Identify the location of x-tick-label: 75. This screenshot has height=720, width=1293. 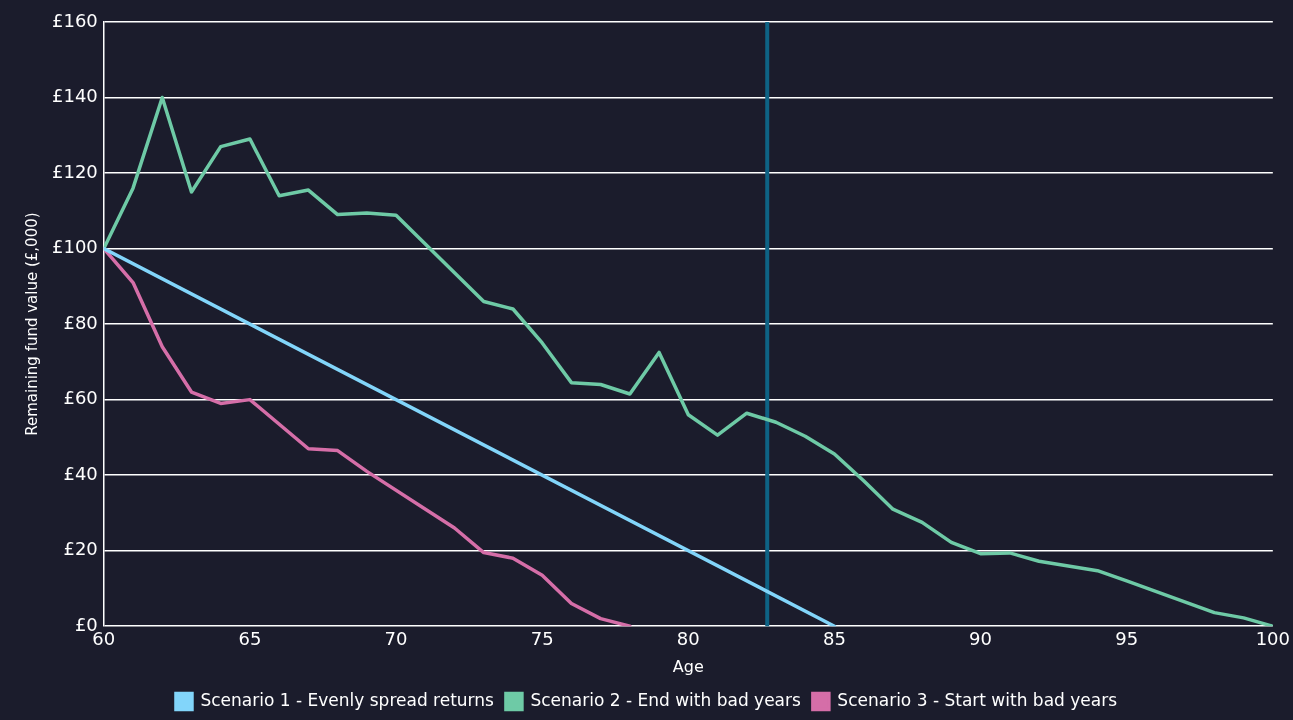
(542, 638).